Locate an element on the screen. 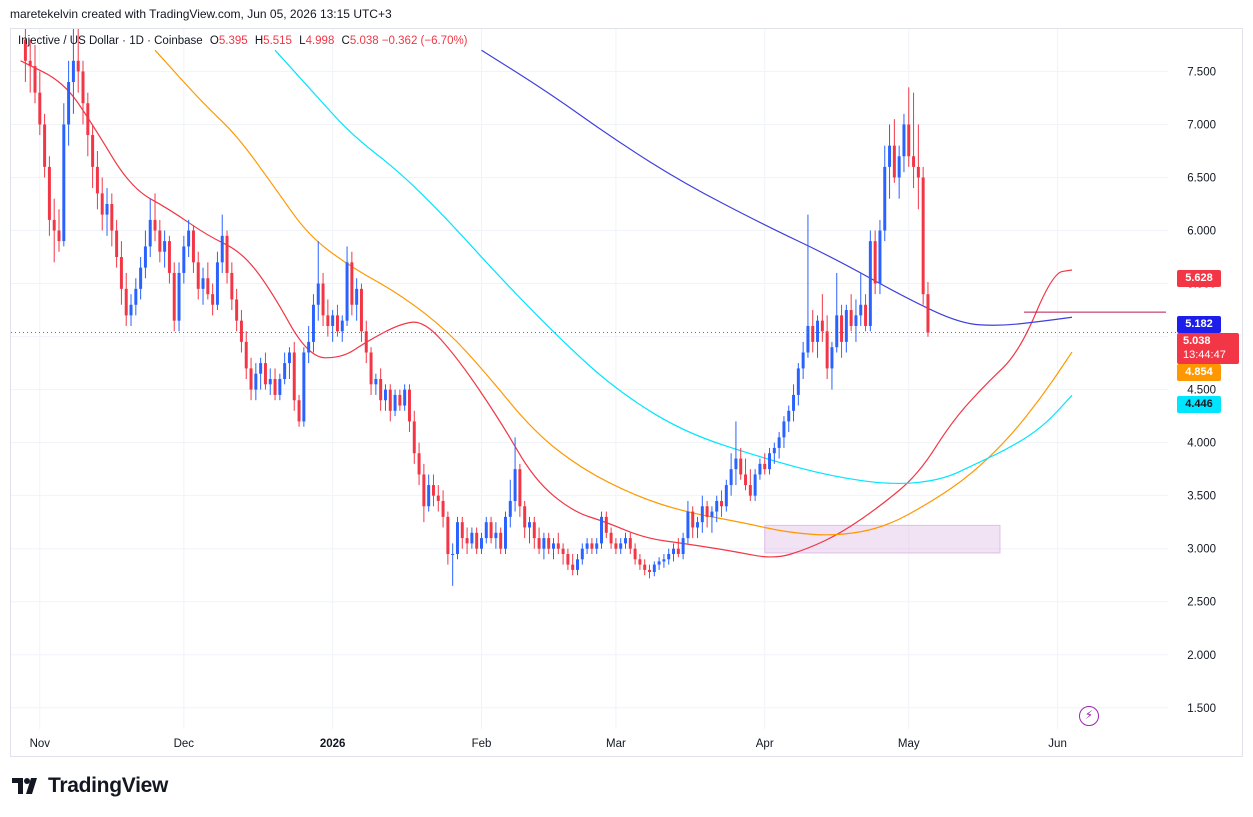 The width and height of the screenshot is (1253, 817). price-lines is located at coordinates (594, 322).